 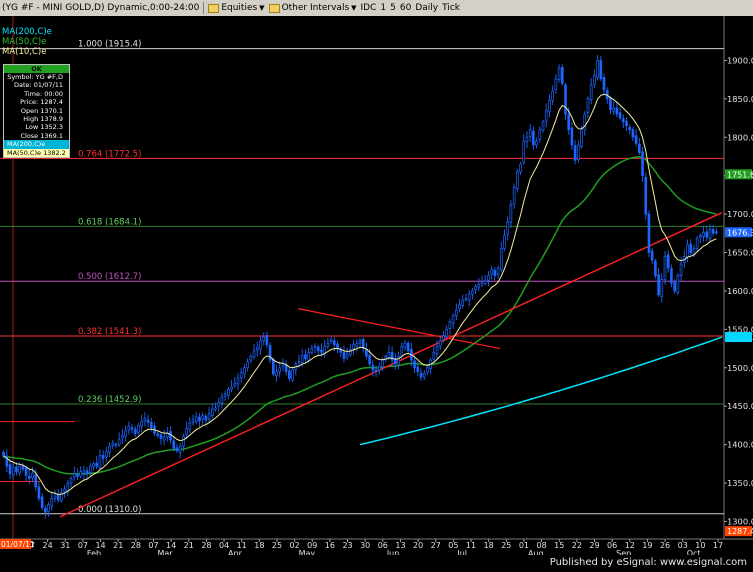 I want to click on interval-5-label: 5, so click(x=393, y=8).